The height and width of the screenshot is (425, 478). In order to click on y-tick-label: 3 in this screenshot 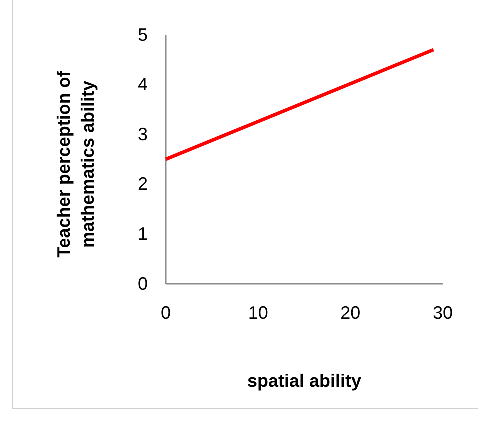, I will do `click(143, 134)`.